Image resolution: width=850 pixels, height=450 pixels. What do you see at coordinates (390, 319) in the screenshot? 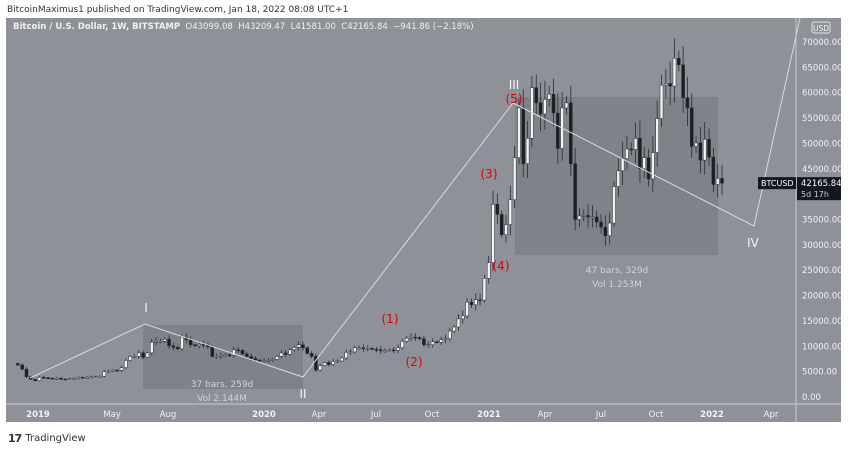
I see `wave-label-s1: (1)` at bounding box center [390, 319].